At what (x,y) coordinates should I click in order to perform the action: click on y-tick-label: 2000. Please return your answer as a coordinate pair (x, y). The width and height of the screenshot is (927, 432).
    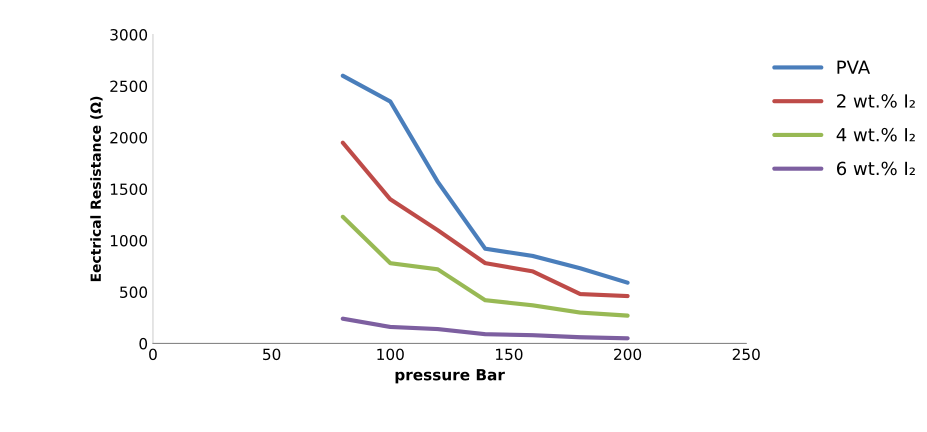
    Looking at the image, I should click on (129, 138).